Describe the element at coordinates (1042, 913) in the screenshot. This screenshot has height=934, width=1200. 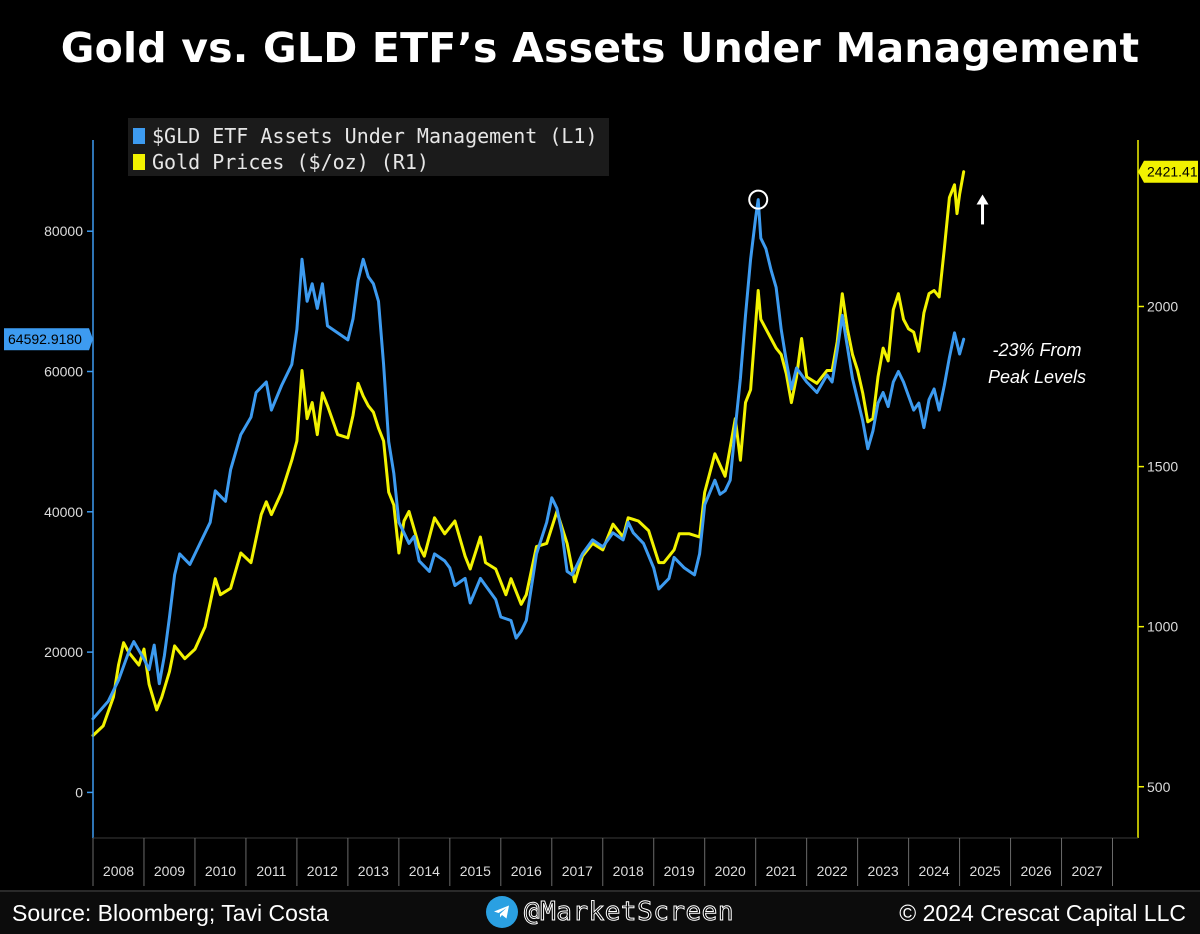
I see `copyright-label: © 2024 Crescat Capital LLC` at that location.